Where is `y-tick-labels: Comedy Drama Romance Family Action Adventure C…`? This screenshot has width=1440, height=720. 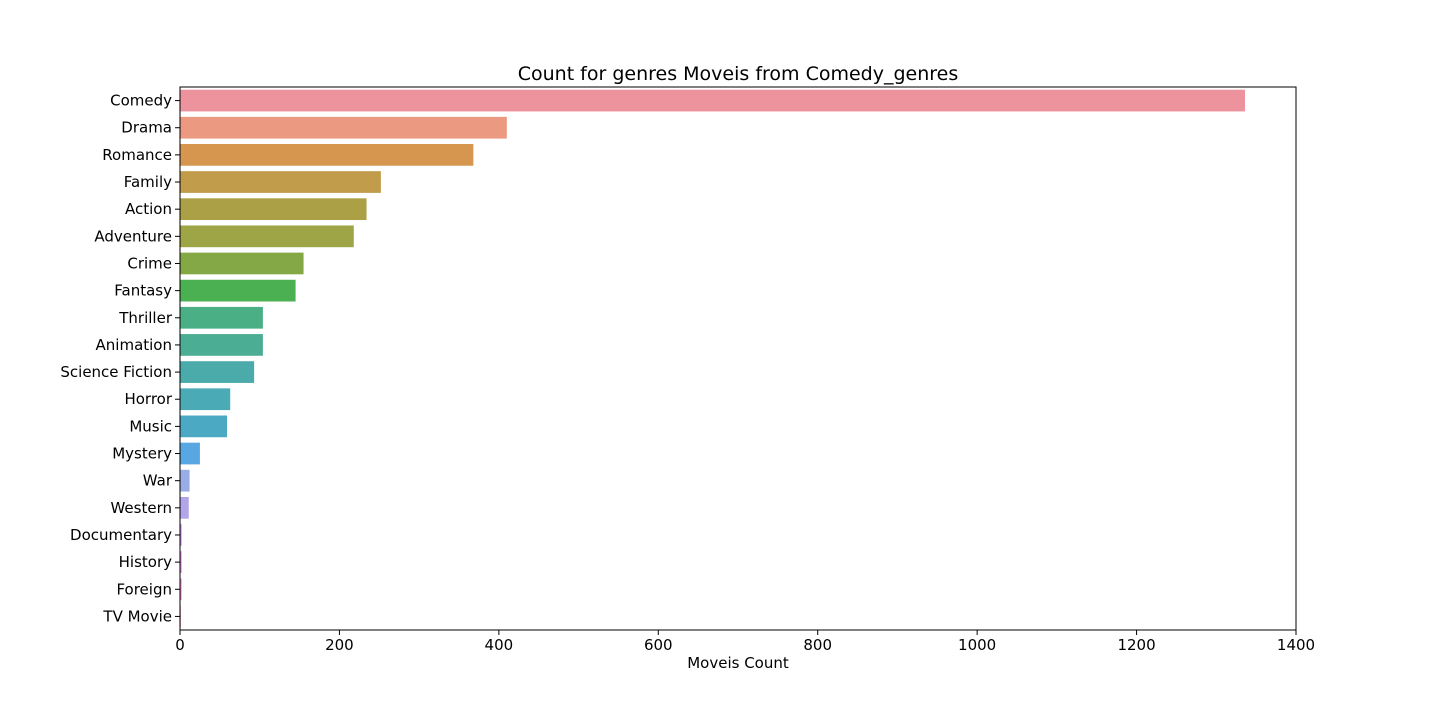
y-tick-labels: Comedy Drama Romance Family Action Adventure C… is located at coordinates (120, 358).